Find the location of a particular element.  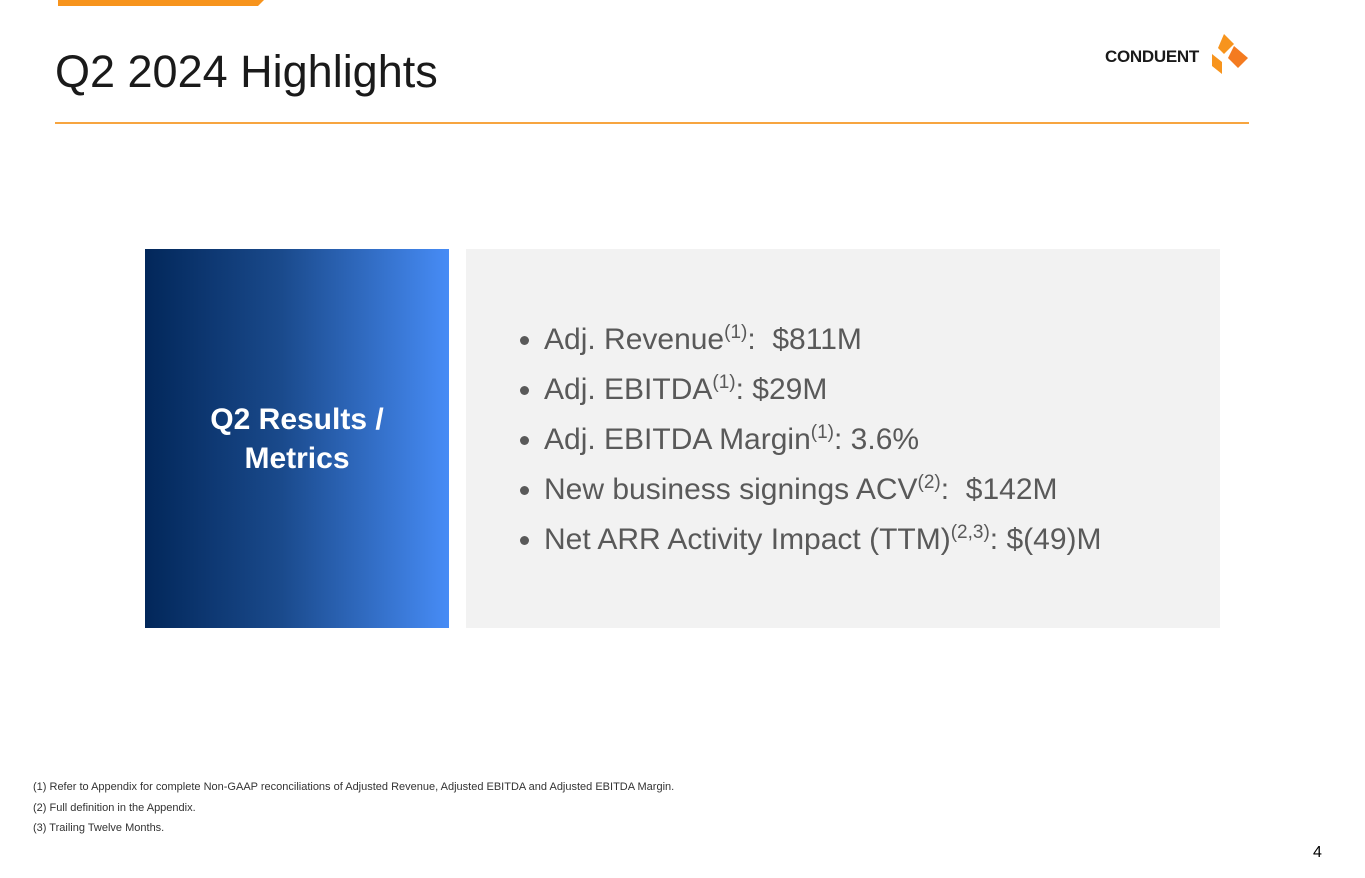

section-panel: Q2 Results / Metrics is located at coordinates (297, 438).